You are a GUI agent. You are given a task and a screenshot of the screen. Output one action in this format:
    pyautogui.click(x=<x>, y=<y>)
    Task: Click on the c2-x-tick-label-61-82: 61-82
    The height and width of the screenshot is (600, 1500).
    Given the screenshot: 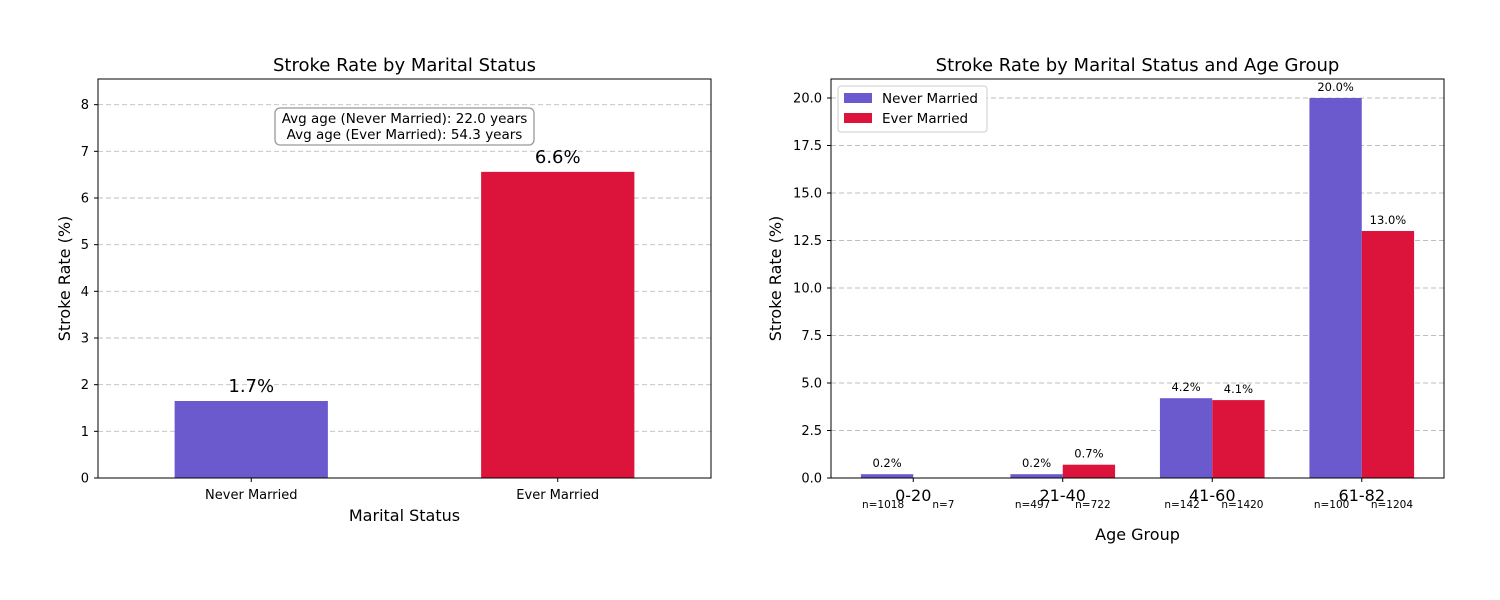 What is the action you would take?
    pyautogui.click(x=1362, y=495)
    